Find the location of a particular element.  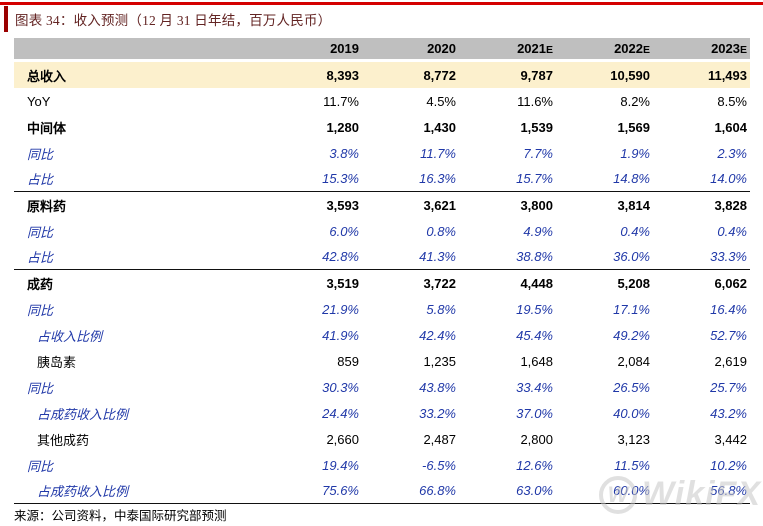

table-row: 胰岛素 859 1,235 1,648 2,084 2,619 is located at coordinates (382, 361).